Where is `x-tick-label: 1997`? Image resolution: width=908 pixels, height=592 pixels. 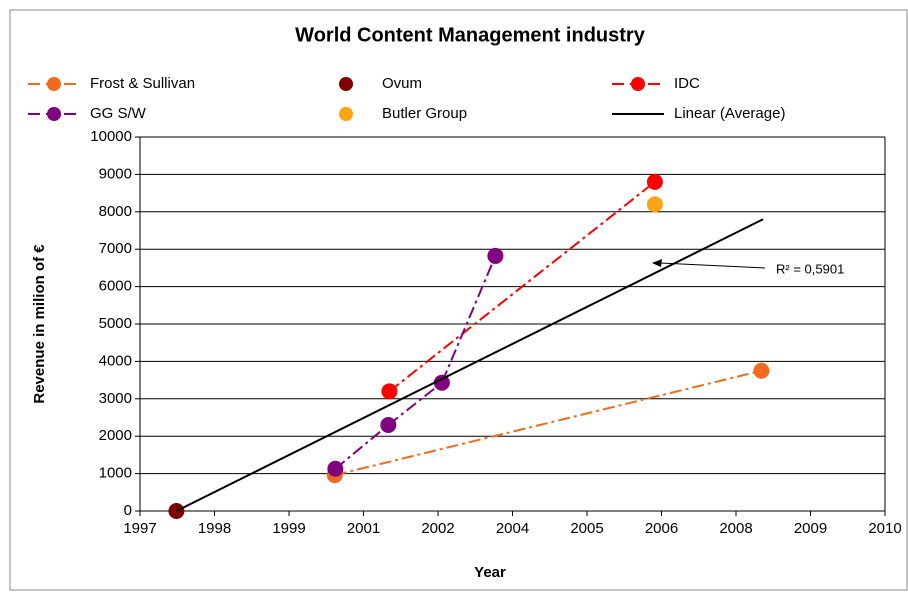
x-tick-label: 1997 is located at coordinates (139, 528).